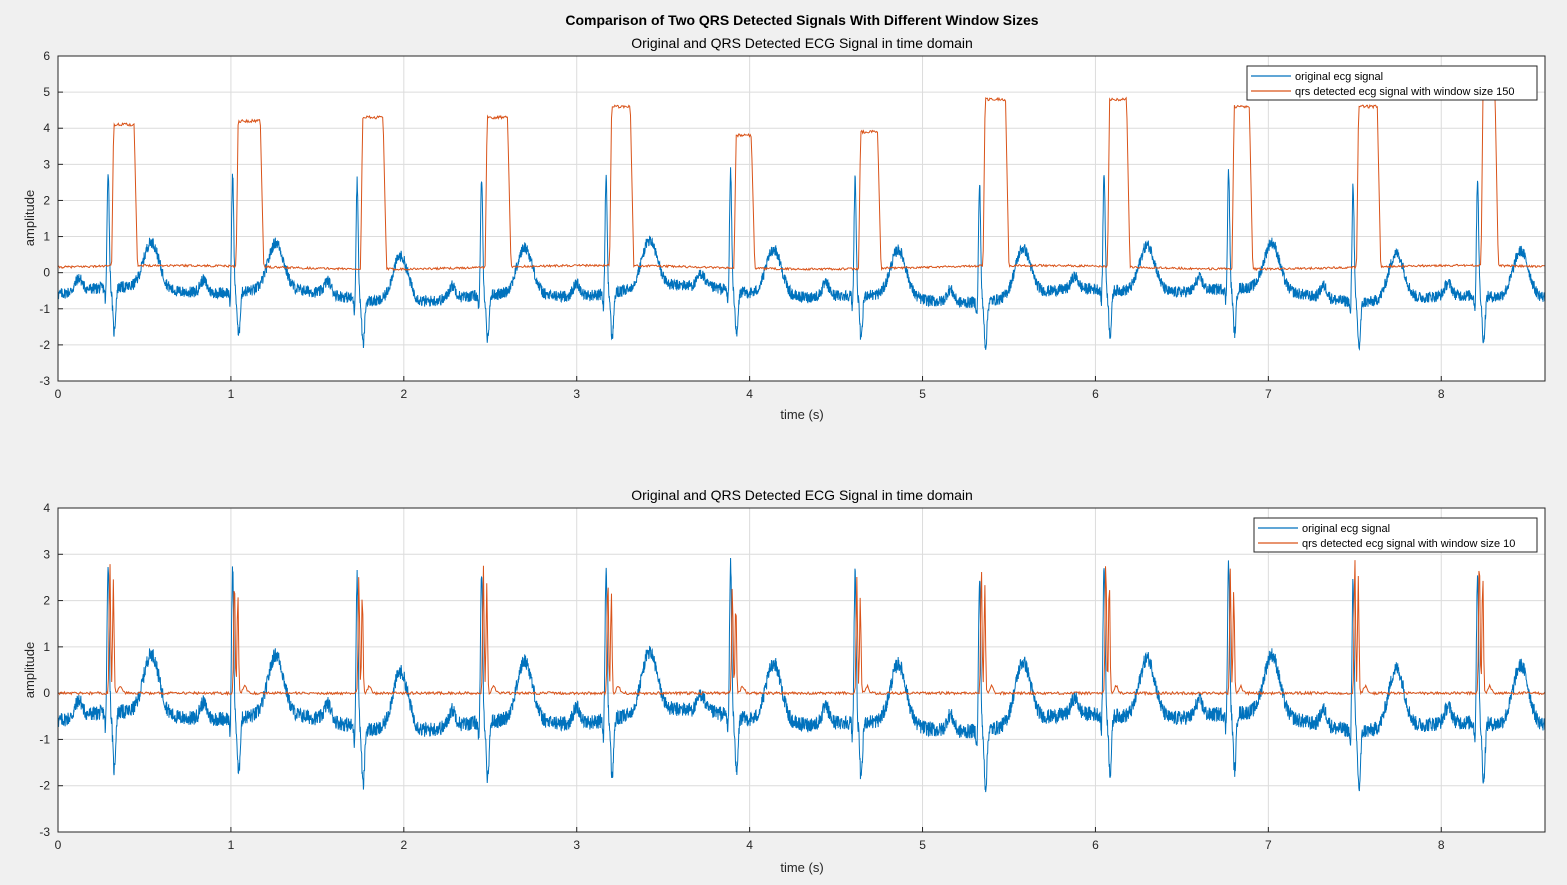  I want to click on top-axes-ylabel: amplitude, so click(29, 218).